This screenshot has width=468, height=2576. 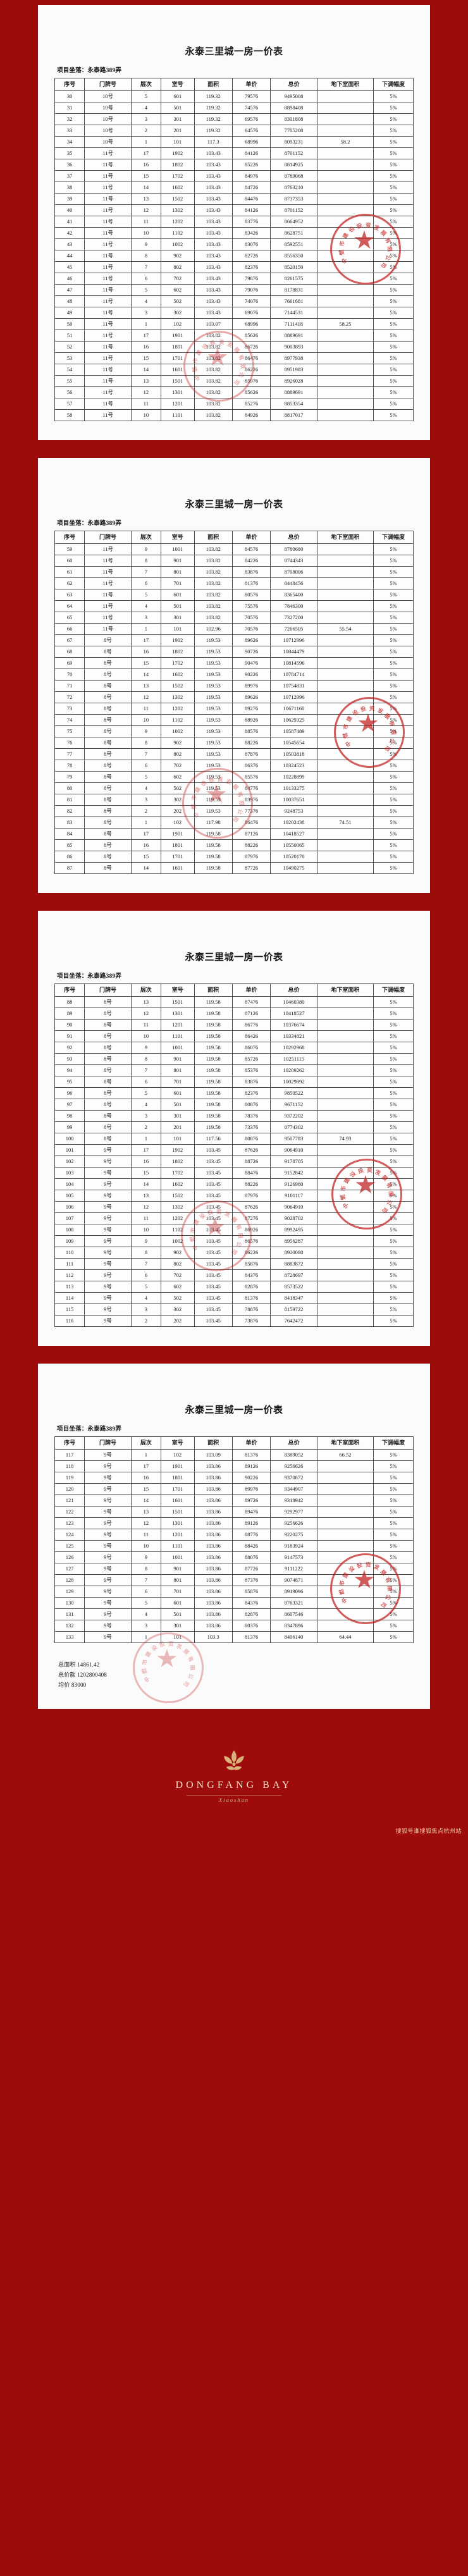 What do you see at coordinates (69, 1230) in the screenshot?
I see `cell-index: 108` at bounding box center [69, 1230].